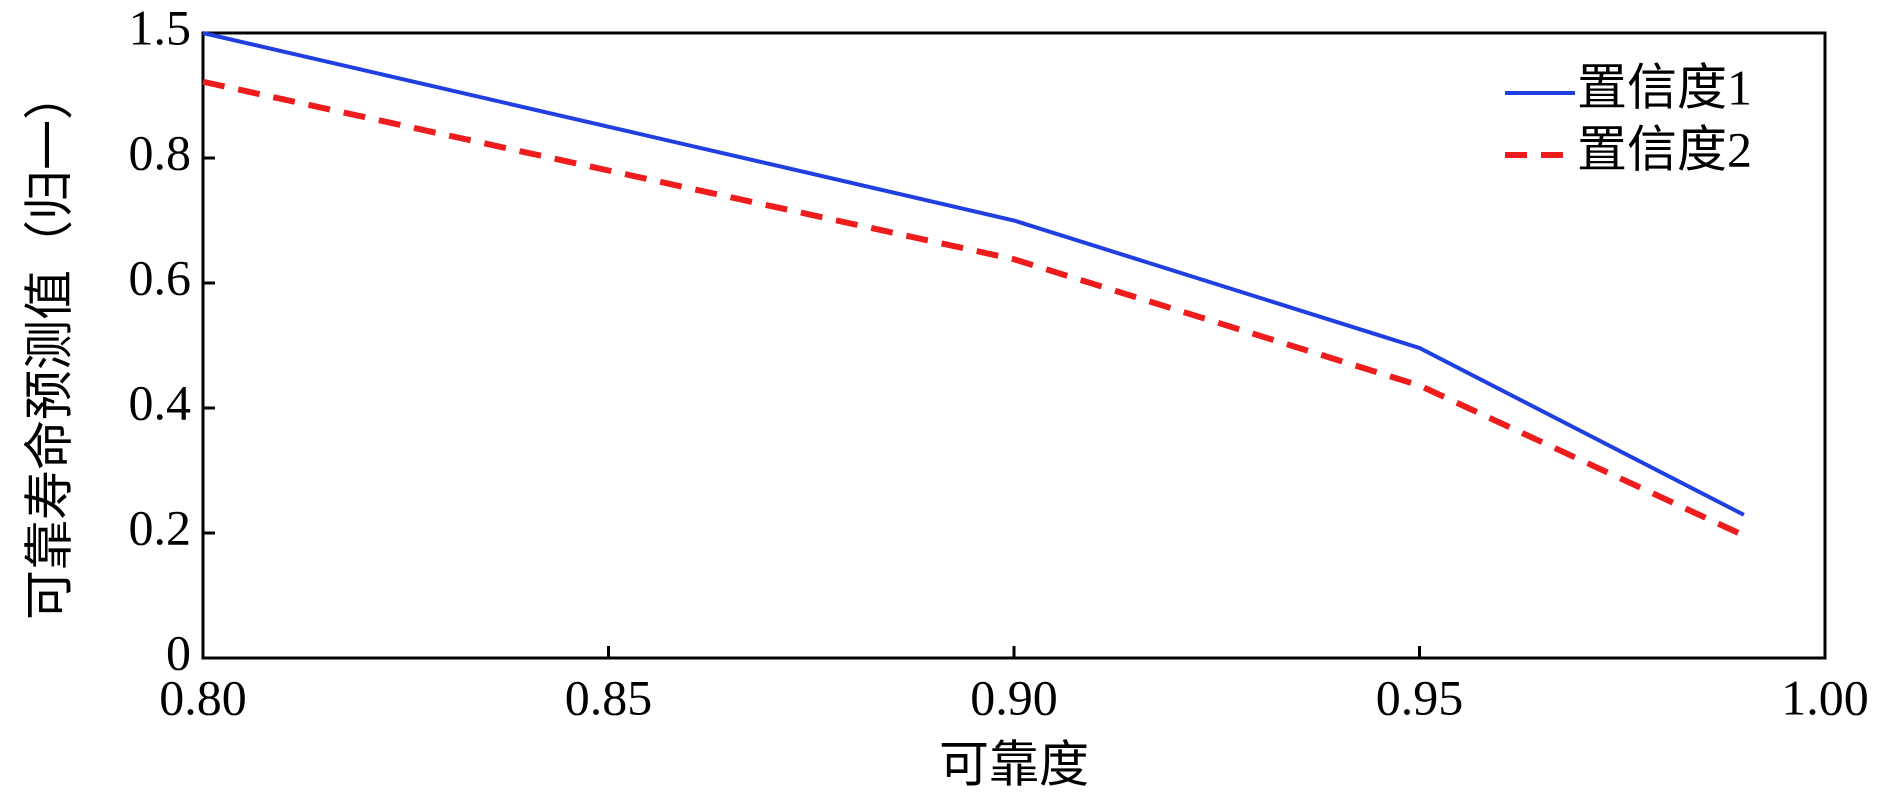 The width and height of the screenshot is (1890, 803). Describe the element at coordinates (203, 697) in the screenshot. I see `x-tick-label: 0.80` at that location.